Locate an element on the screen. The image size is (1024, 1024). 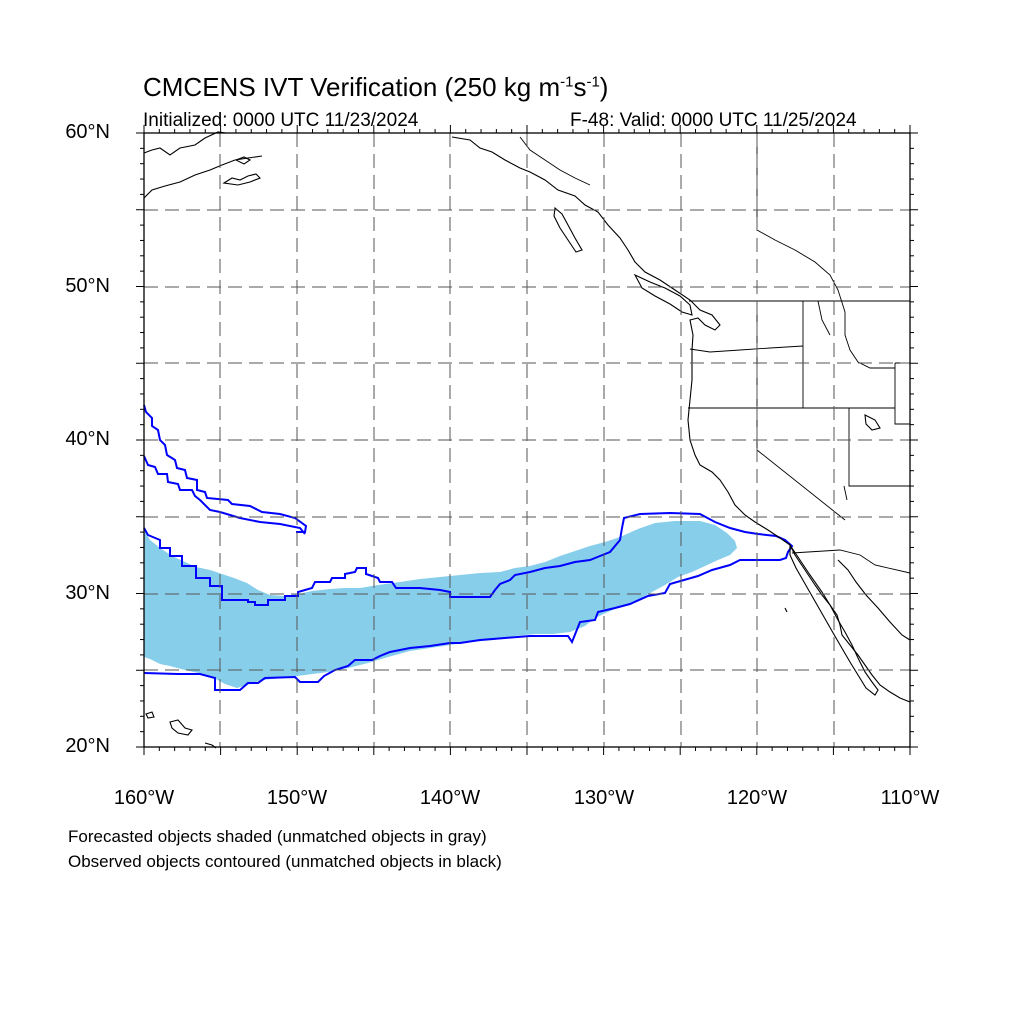
baja-peninsula is located at coordinates (834, 619).